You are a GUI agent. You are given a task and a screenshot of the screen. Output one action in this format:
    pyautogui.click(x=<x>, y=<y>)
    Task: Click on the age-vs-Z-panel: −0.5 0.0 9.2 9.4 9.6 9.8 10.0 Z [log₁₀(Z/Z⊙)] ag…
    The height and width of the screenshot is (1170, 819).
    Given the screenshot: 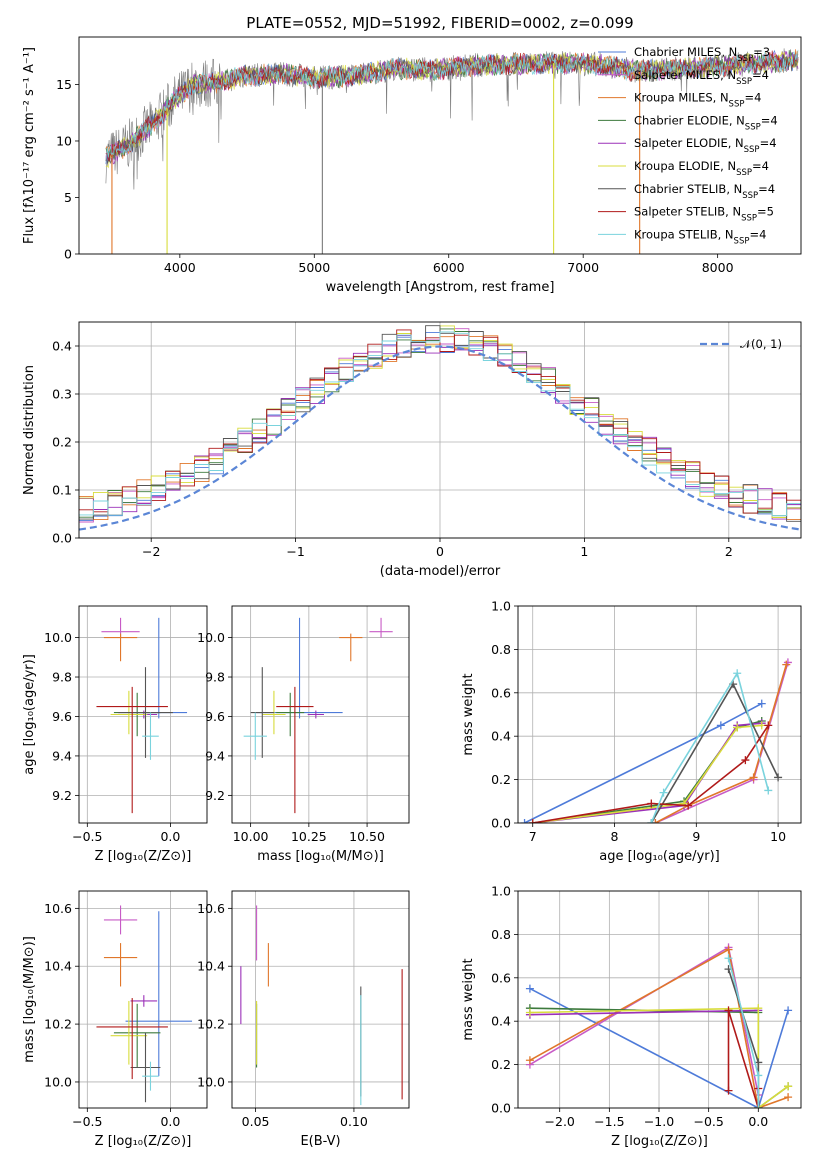 What is the action you would take?
    pyautogui.click(x=115, y=734)
    